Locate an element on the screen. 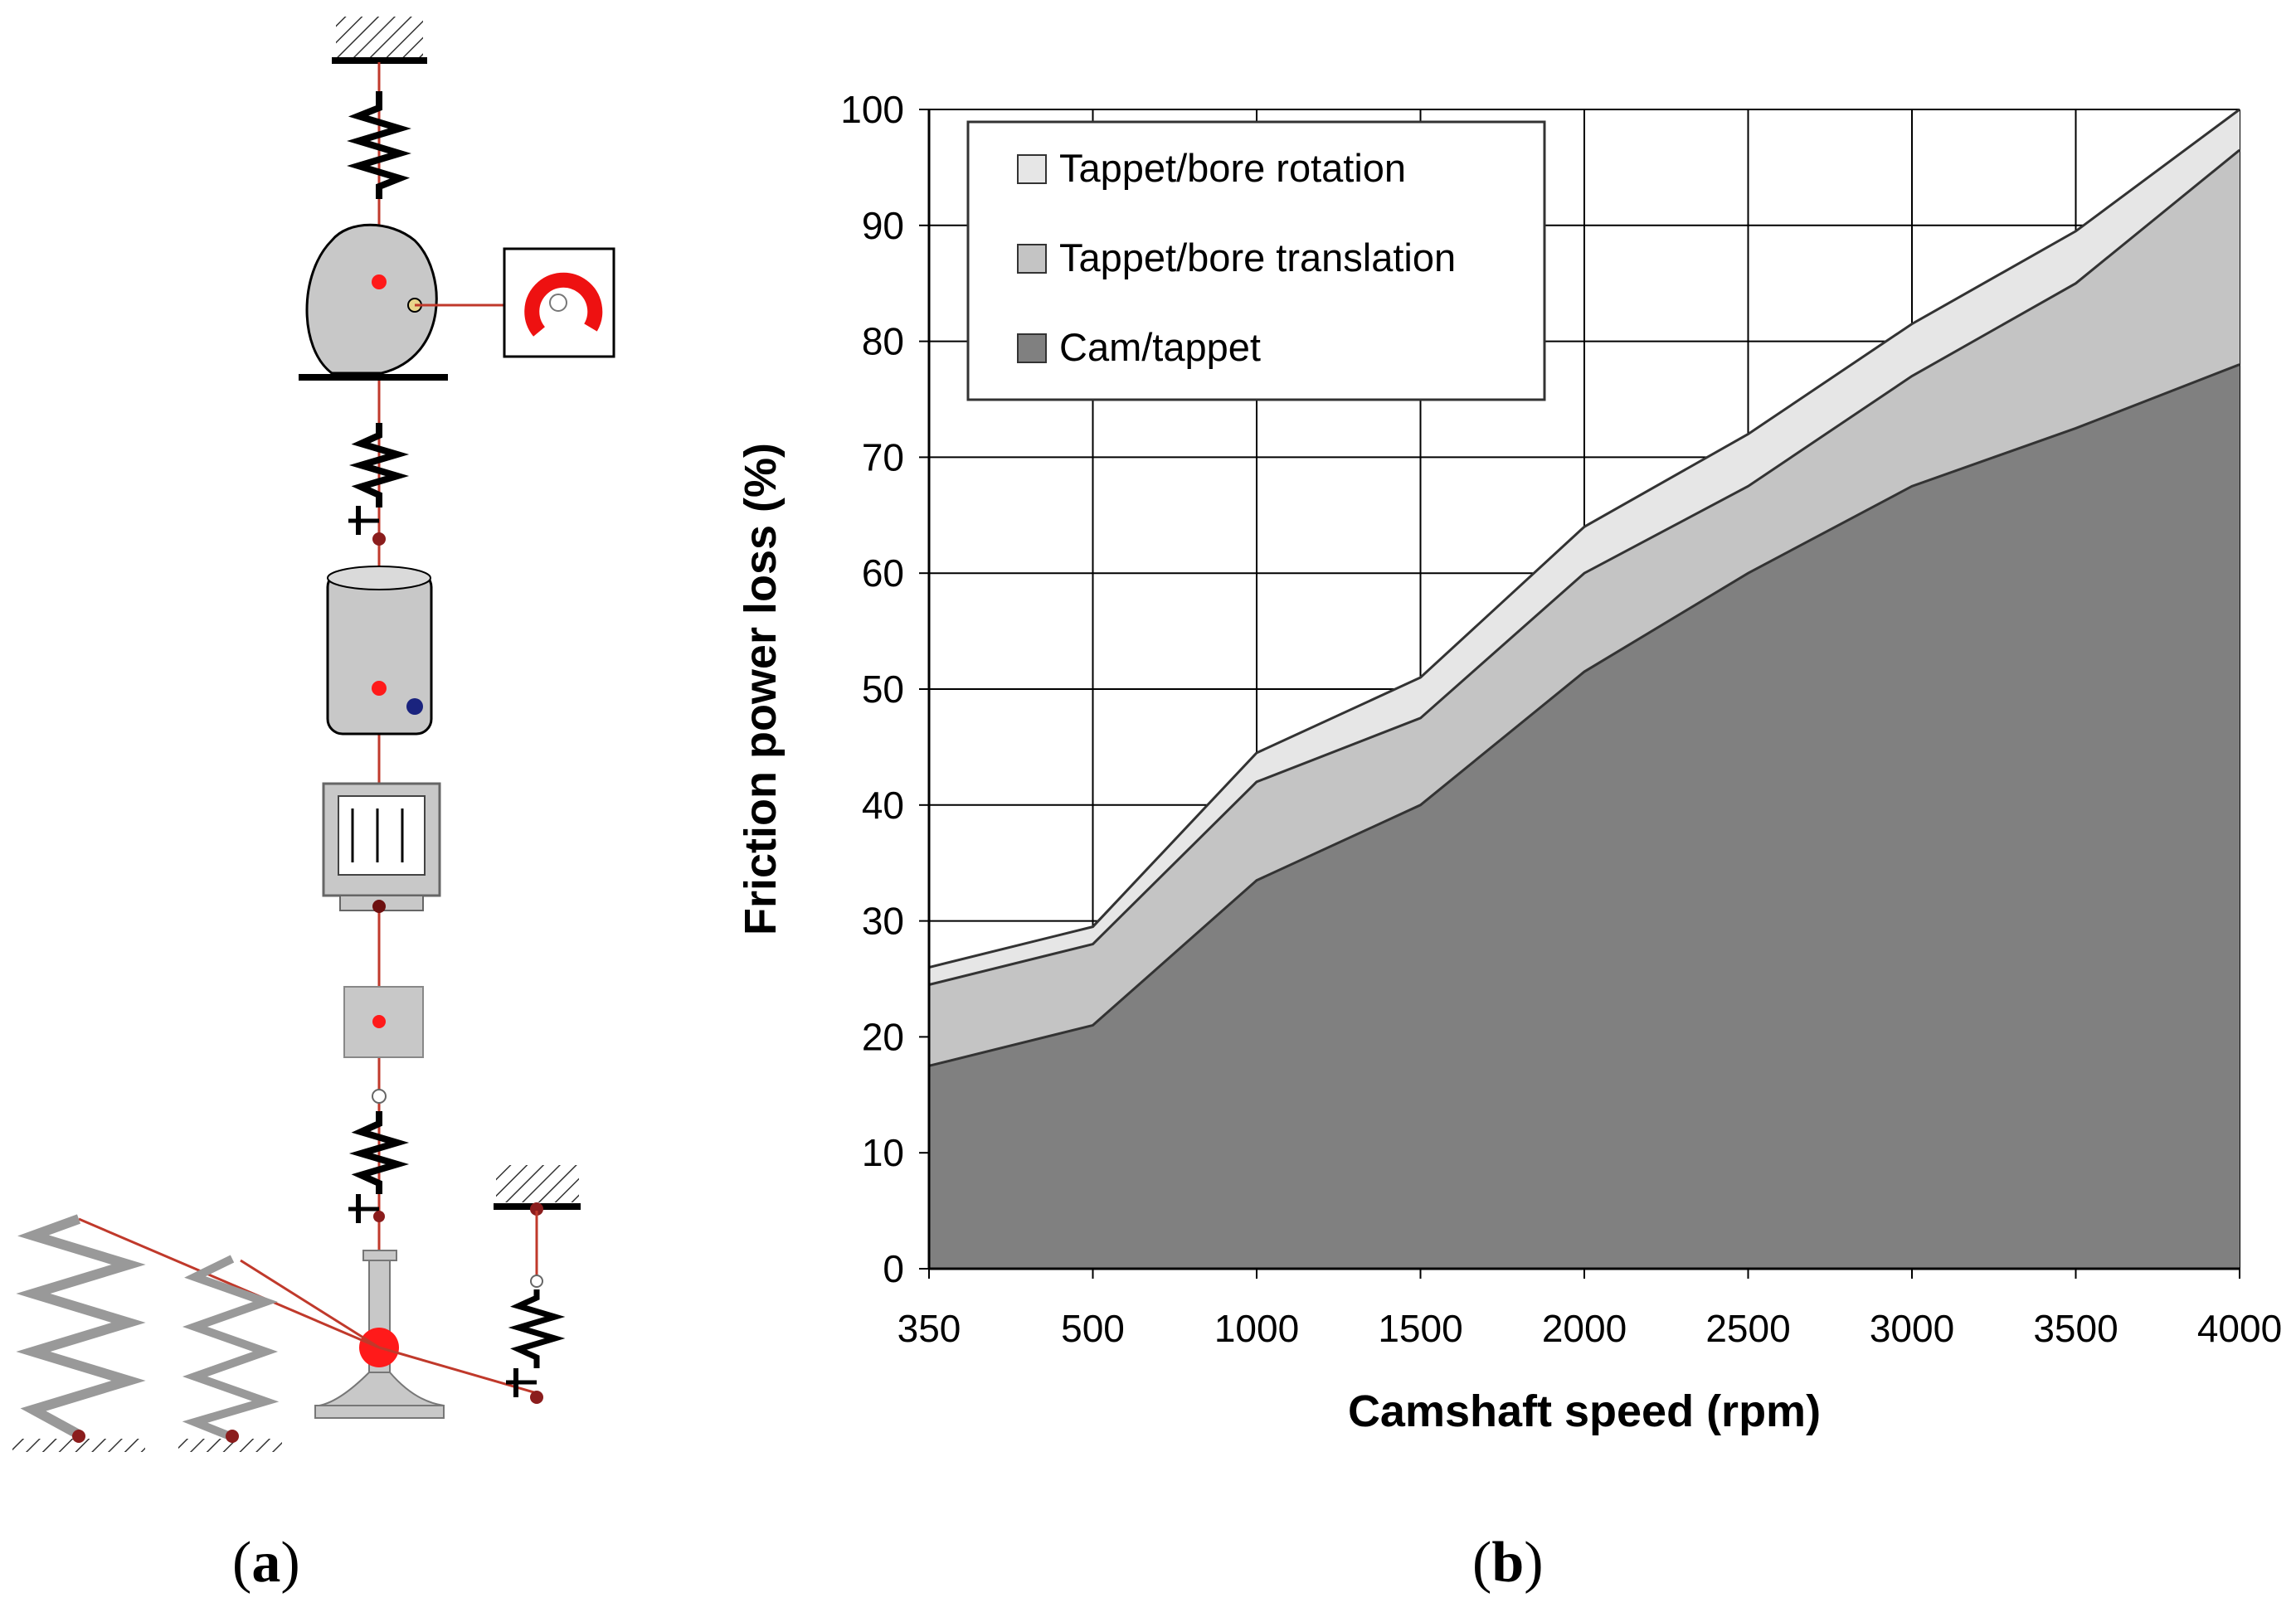 Image resolution: width=2296 pixels, height=1617 pixels. y-tick-label: 50 is located at coordinates (883, 689).